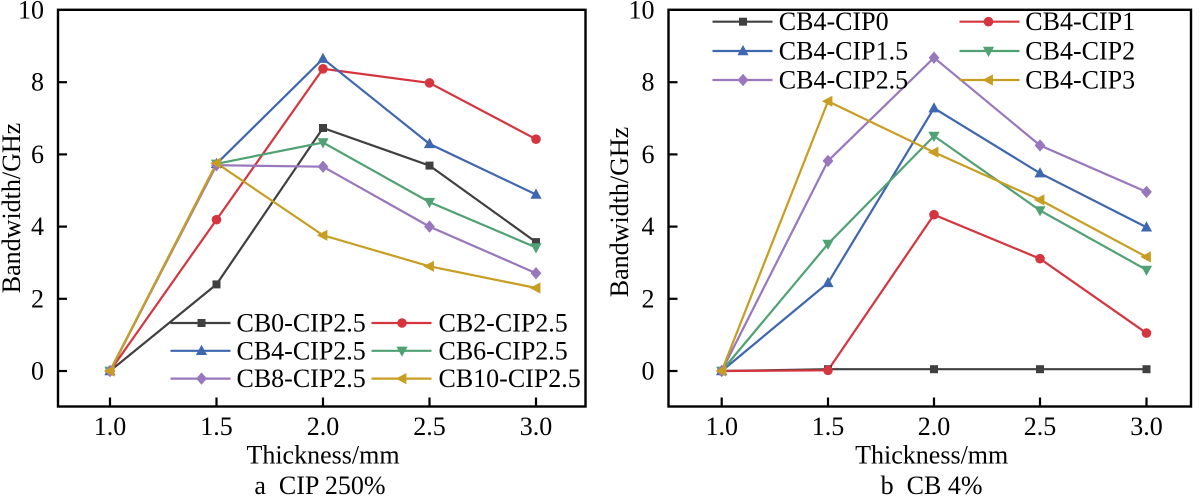 This screenshot has height=497, width=1200. Describe the element at coordinates (1080, 80) in the screenshot. I see `svg-text: CB4-CIP3` at that location.